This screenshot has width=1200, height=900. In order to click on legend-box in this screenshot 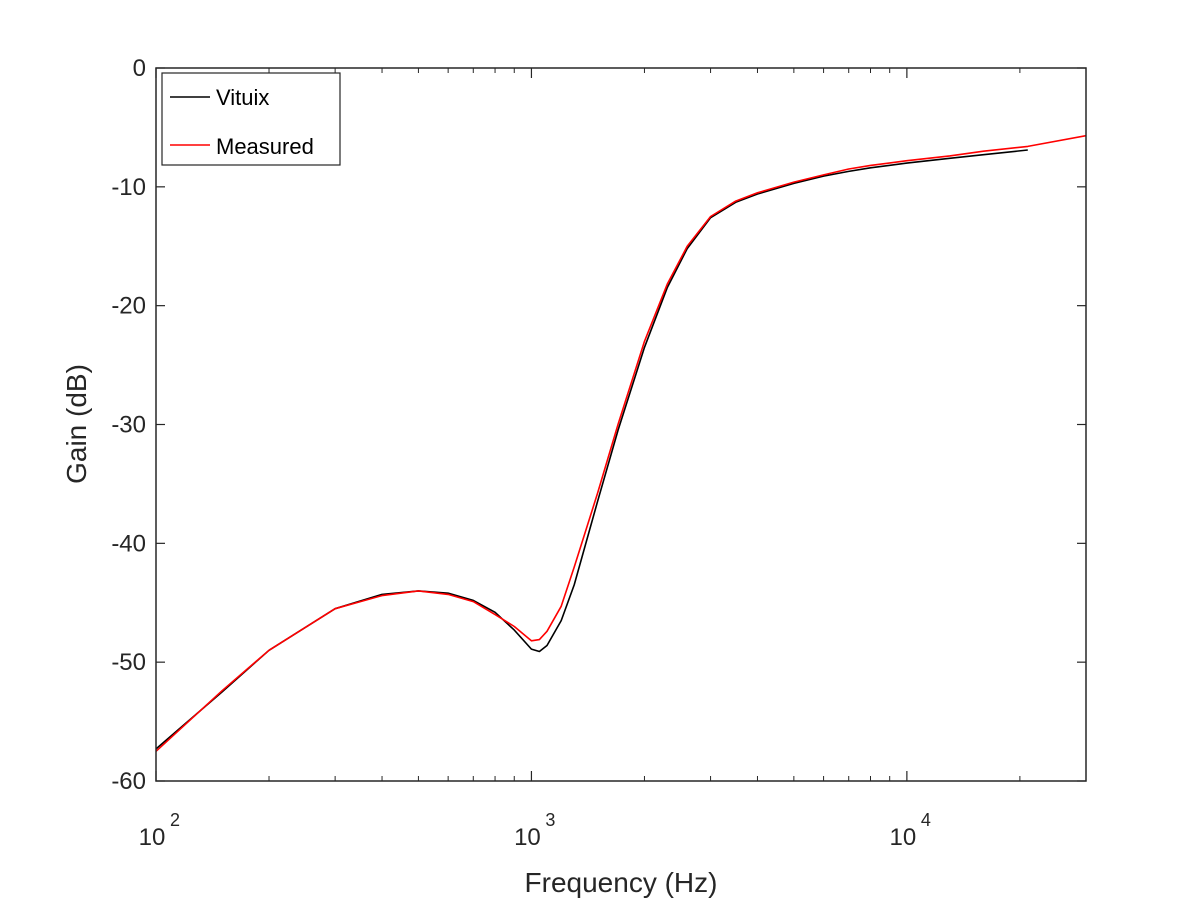, I will do `click(251, 119)`.